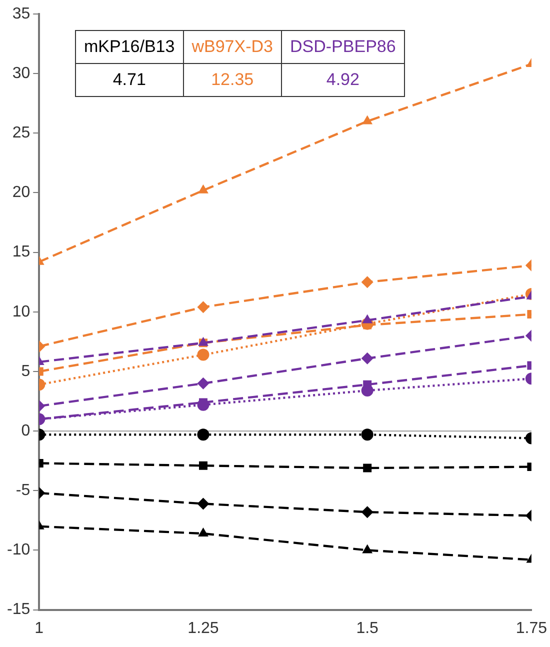  I want to click on y-tick-label: -5, so click(23, 491).